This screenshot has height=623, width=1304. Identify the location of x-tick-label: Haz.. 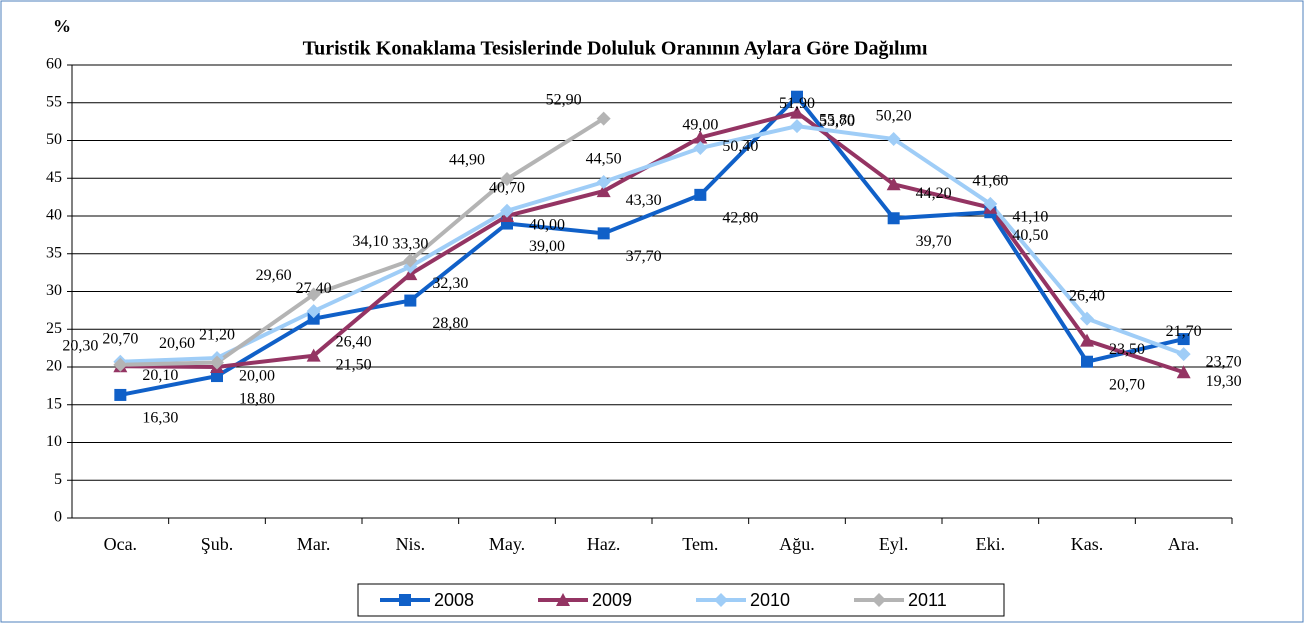
(603, 544).